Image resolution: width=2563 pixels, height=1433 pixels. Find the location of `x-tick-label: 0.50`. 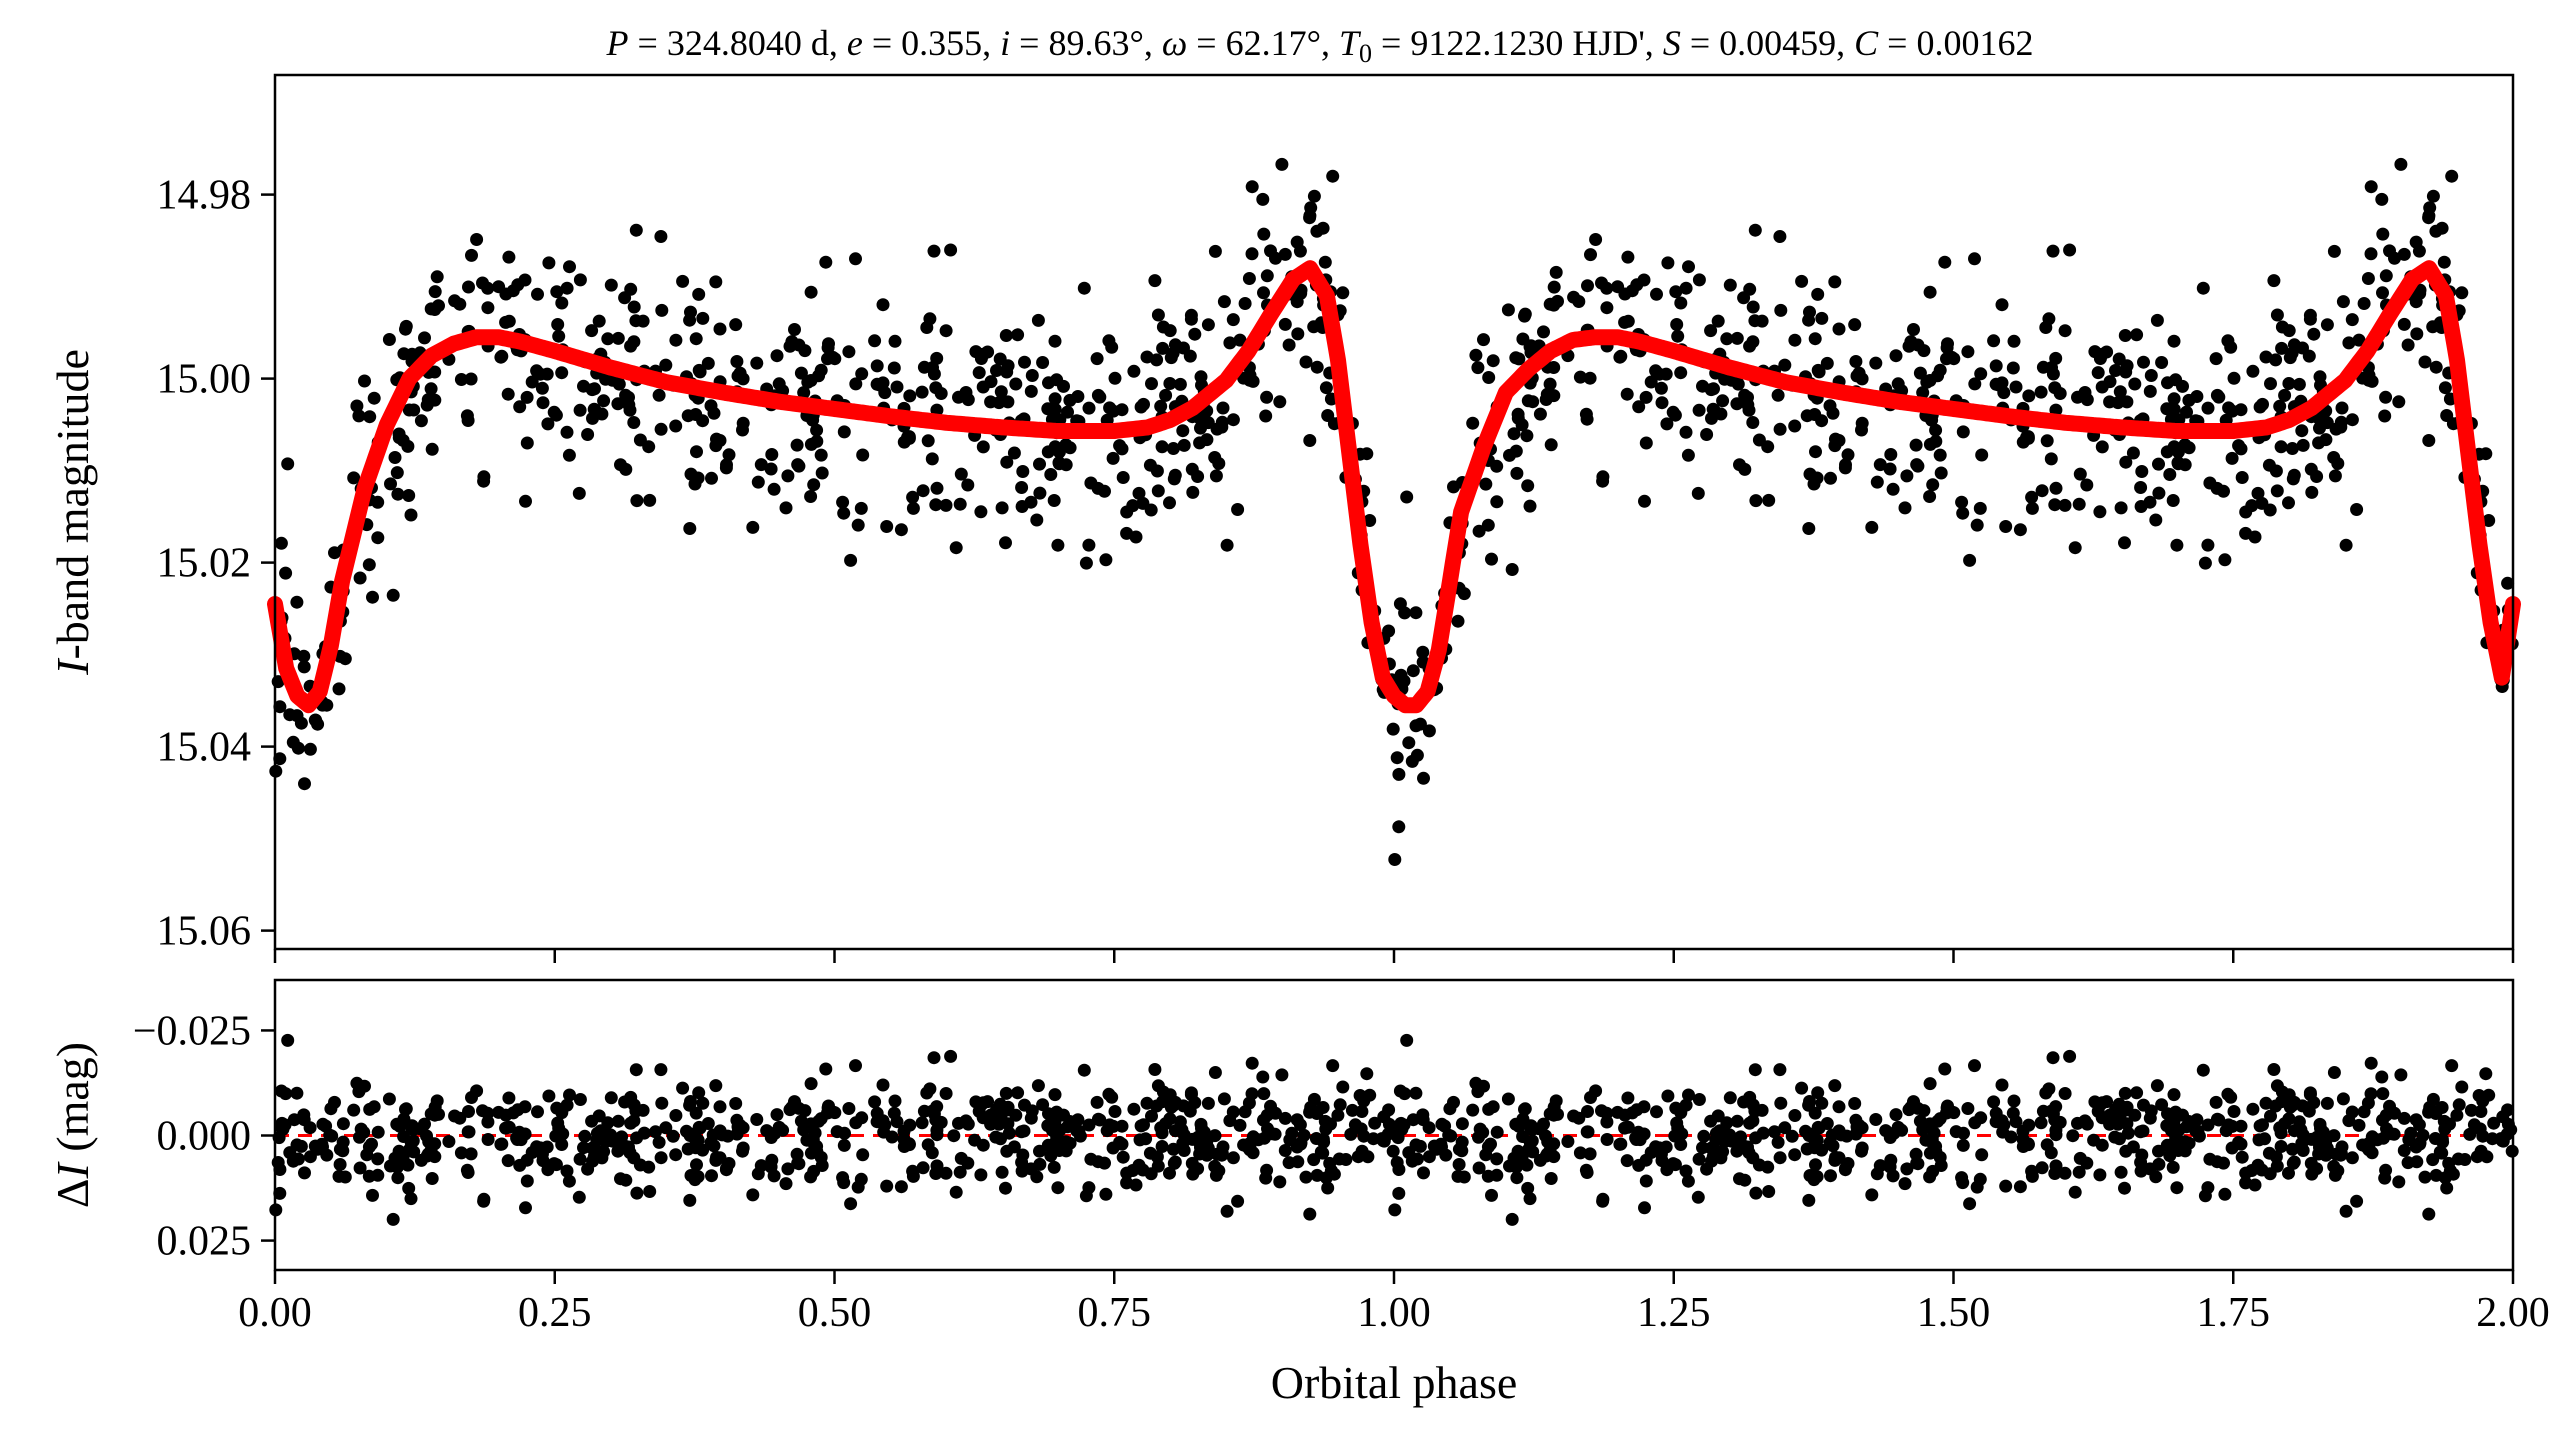

x-tick-label: 0.50 is located at coordinates (835, 1313).